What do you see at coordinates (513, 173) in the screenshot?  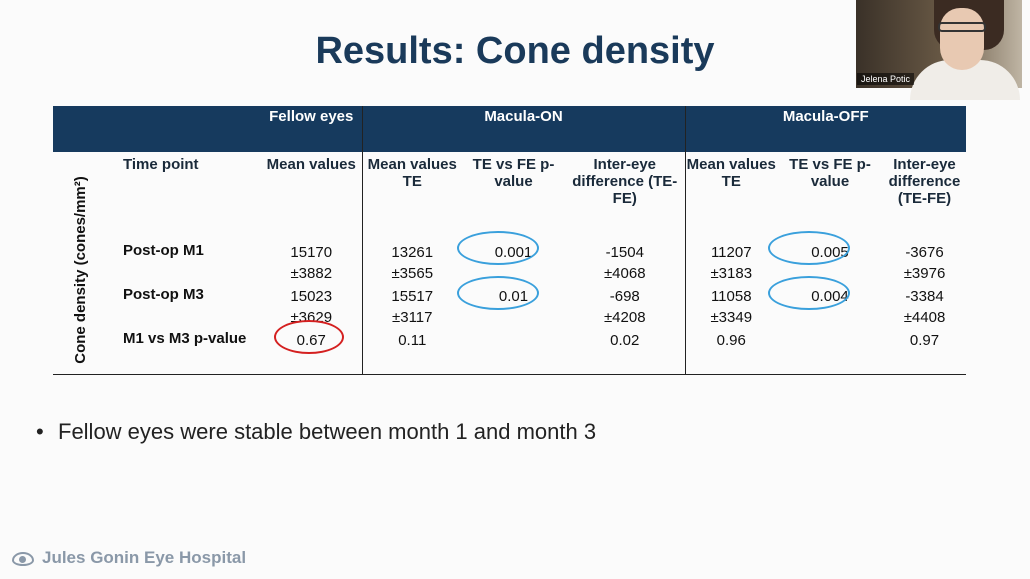 I see `col-on-p: TE vs FE p-value` at bounding box center [513, 173].